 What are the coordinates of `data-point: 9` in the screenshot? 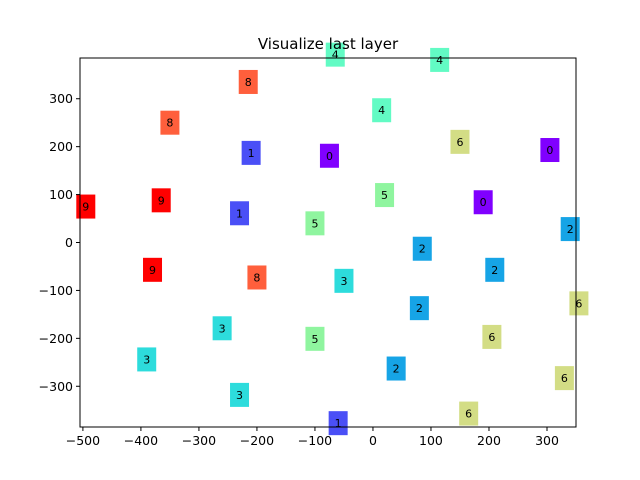 It's located at (161, 200).